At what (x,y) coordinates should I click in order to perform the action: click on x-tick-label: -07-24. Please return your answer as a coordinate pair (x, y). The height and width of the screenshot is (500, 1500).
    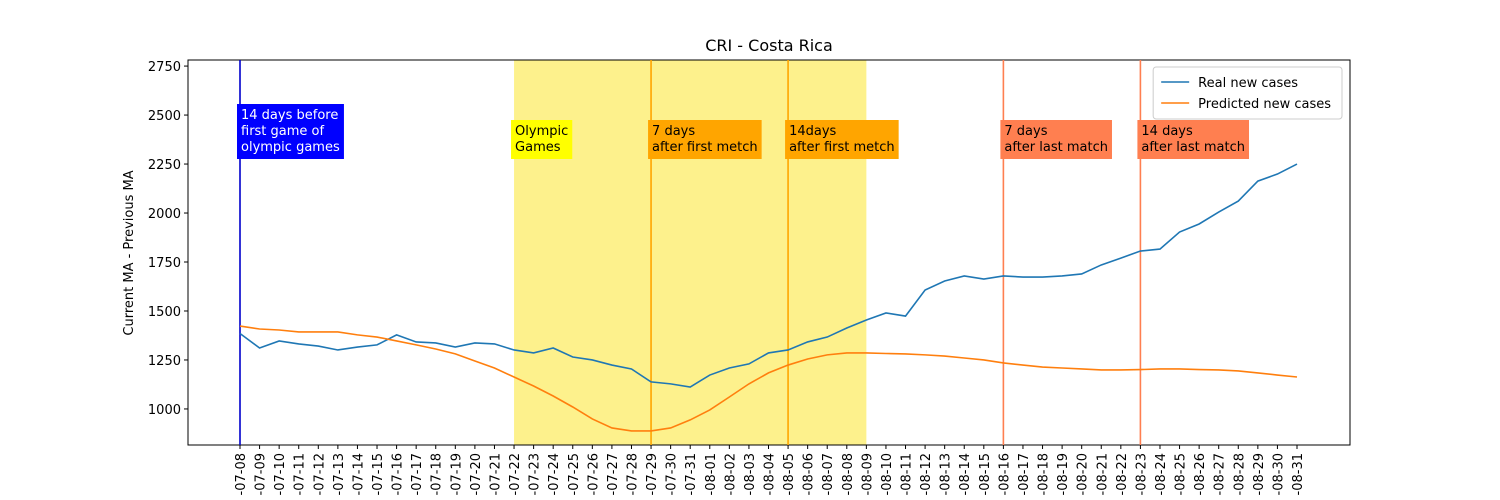
    Looking at the image, I should click on (554, 474).